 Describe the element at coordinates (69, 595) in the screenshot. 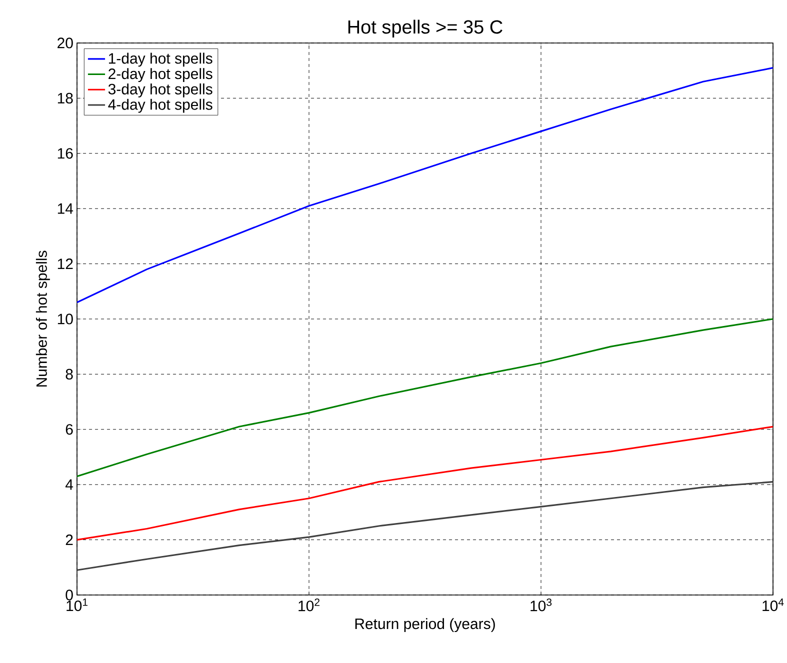

I see `y-tick-label: 0` at that location.